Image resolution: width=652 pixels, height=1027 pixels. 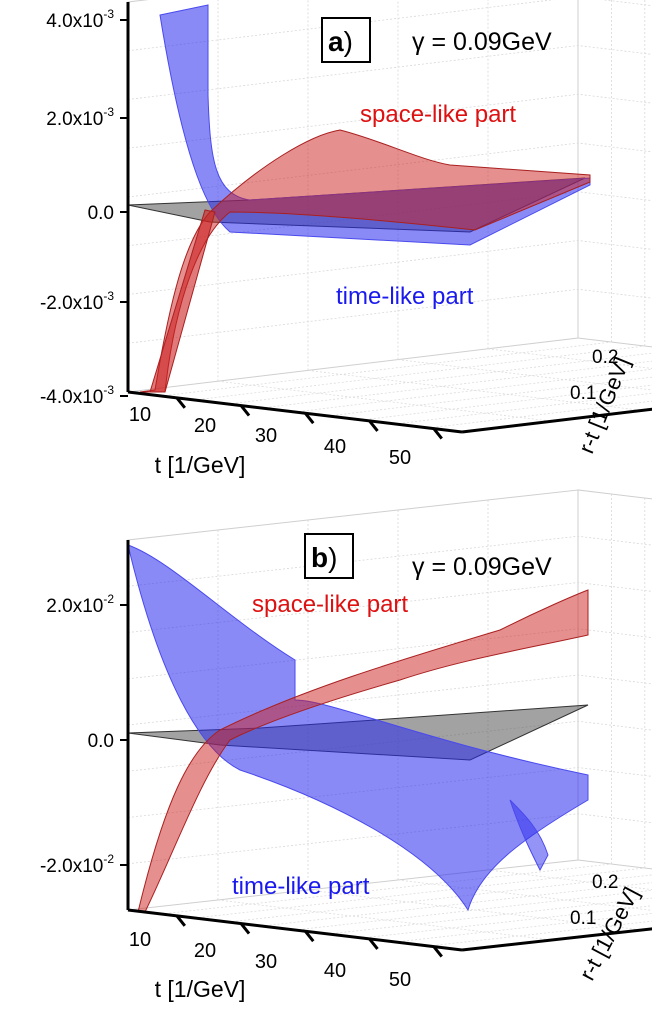 What do you see at coordinates (80, 117) in the screenshot?
I see `z-tick-label: 2.0x10⁻³` at bounding box center [80, 117].